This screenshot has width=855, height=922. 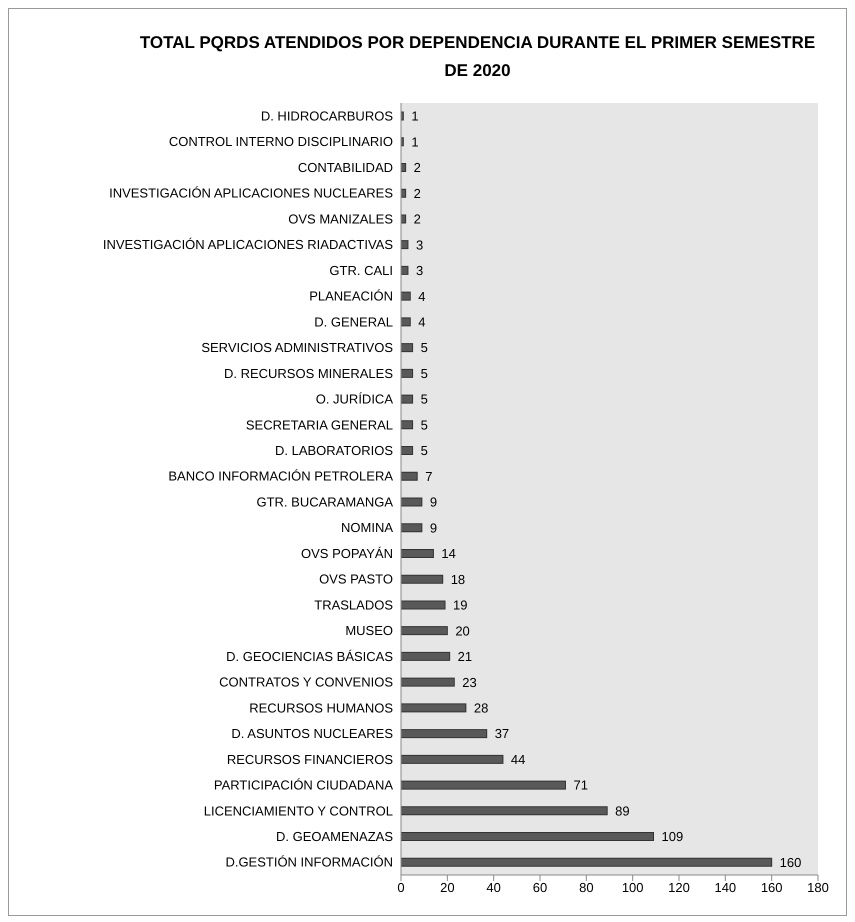 What do you see at coordinates (361, 270) in the screenshot?
I see `y-tick-label: GTR. CALI` at bounding box center [361, 270].